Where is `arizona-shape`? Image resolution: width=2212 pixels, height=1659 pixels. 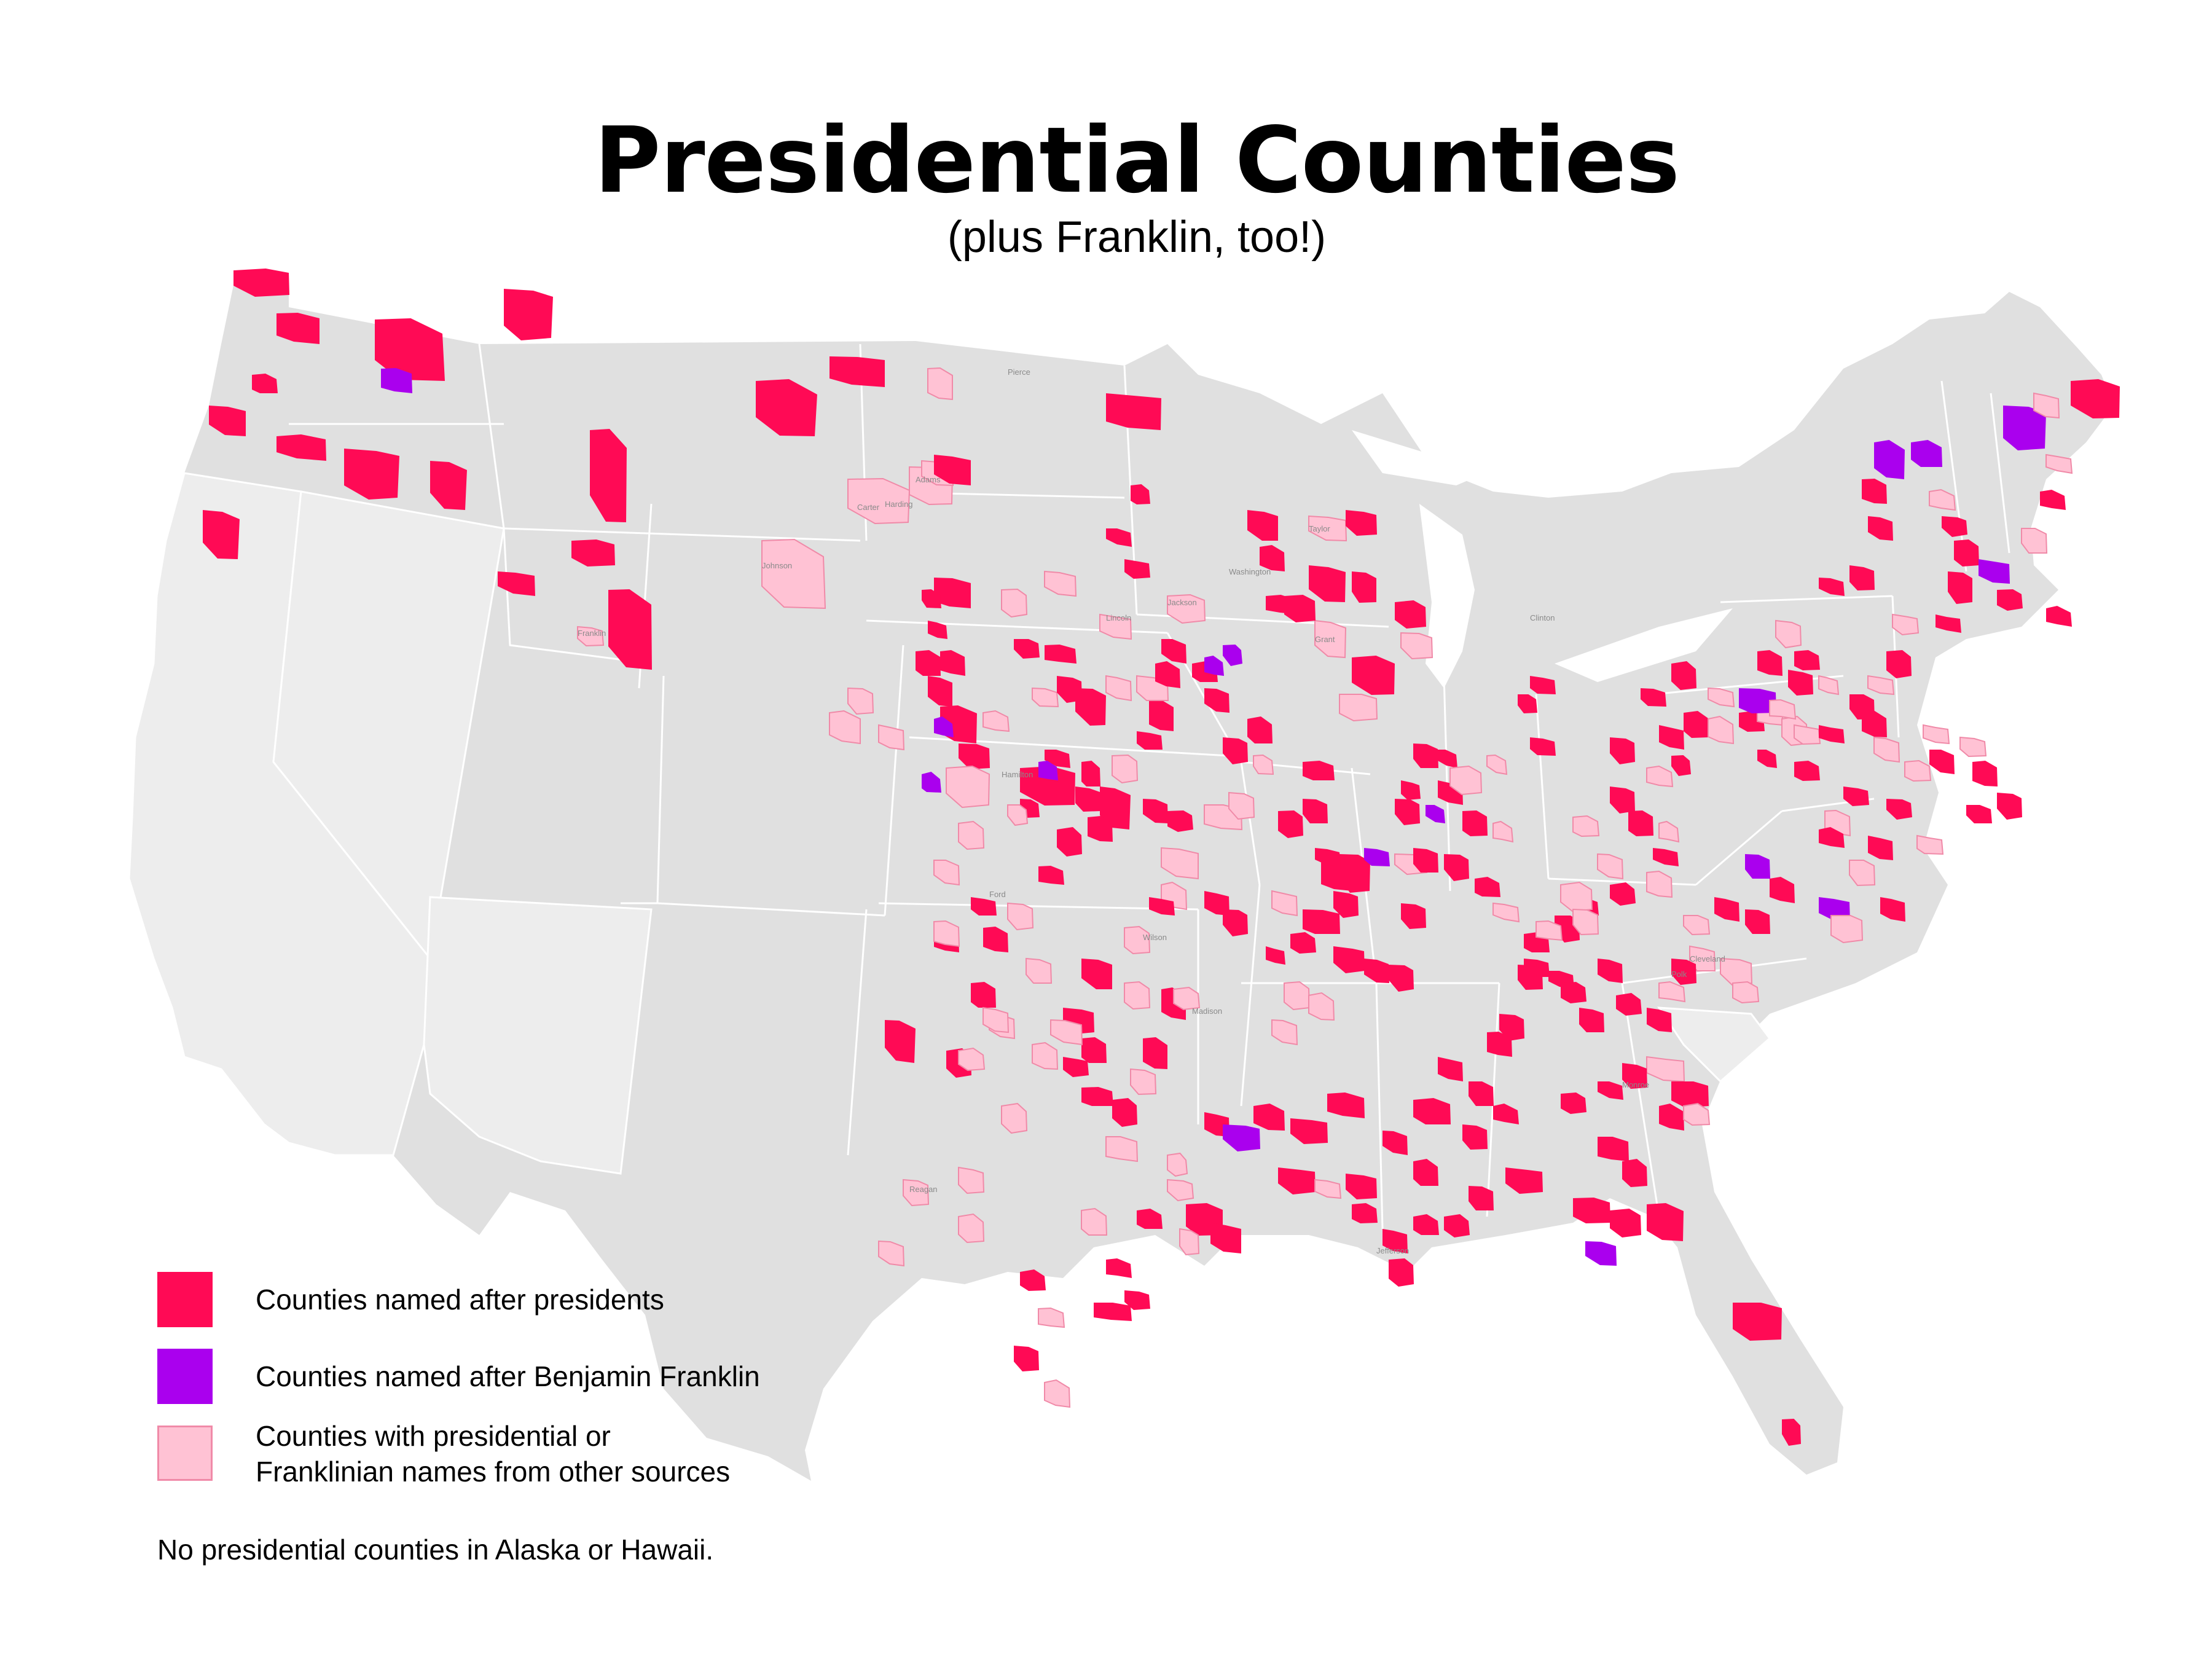
arizona-shape is located at coordinates (538, 1035).